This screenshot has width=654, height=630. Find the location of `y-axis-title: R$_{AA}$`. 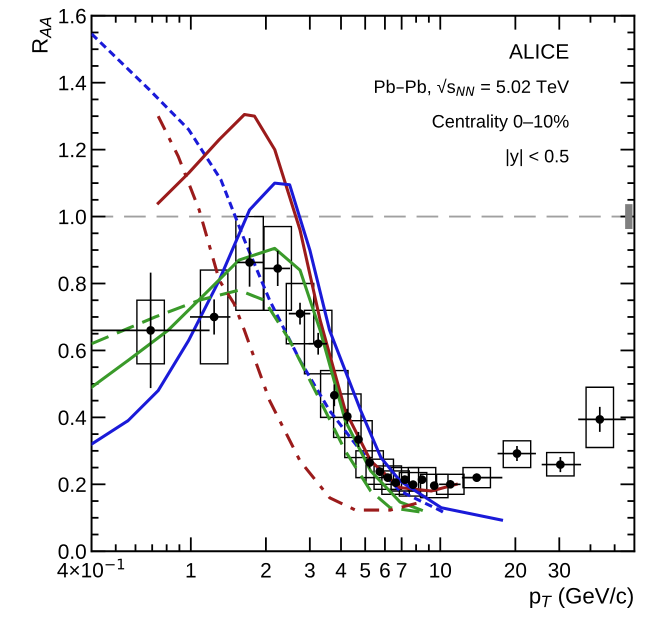

y-axis-title: R$_{AA}$ is located at coordinates (42, 35).